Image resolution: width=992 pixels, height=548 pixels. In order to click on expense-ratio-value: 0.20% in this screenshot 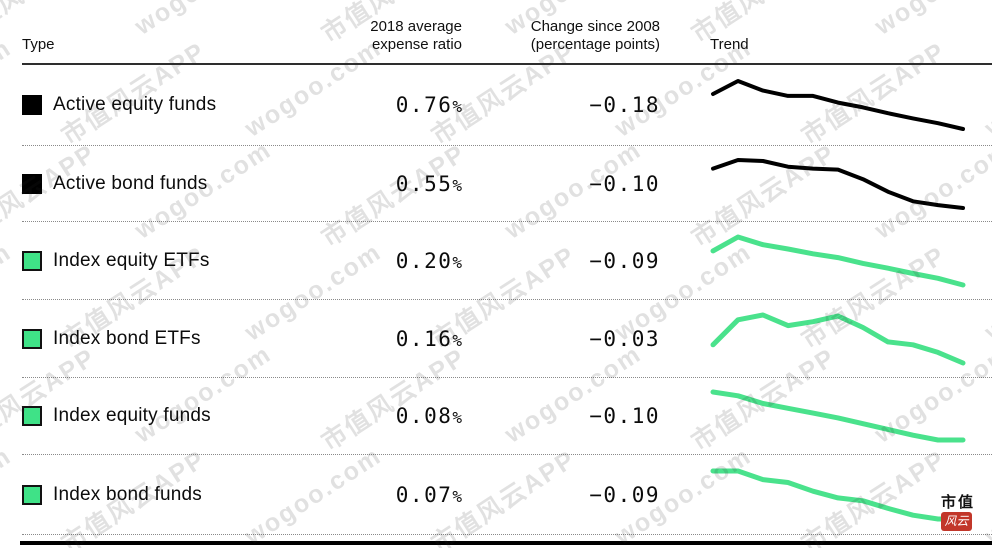, I will do `click(428, 260)`.